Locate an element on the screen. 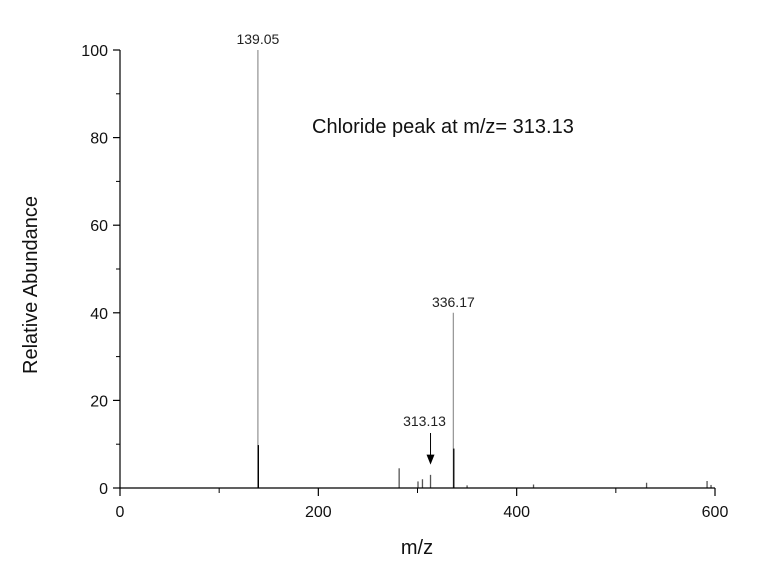 This screenshot has width=764, height=568. x-tick-label-400: 400 is located at coordinates (516, 512).